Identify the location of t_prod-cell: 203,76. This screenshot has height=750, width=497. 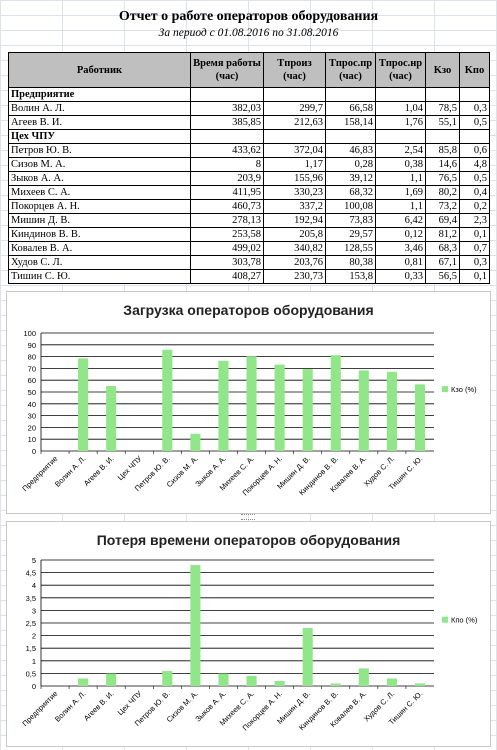
(294, 262).